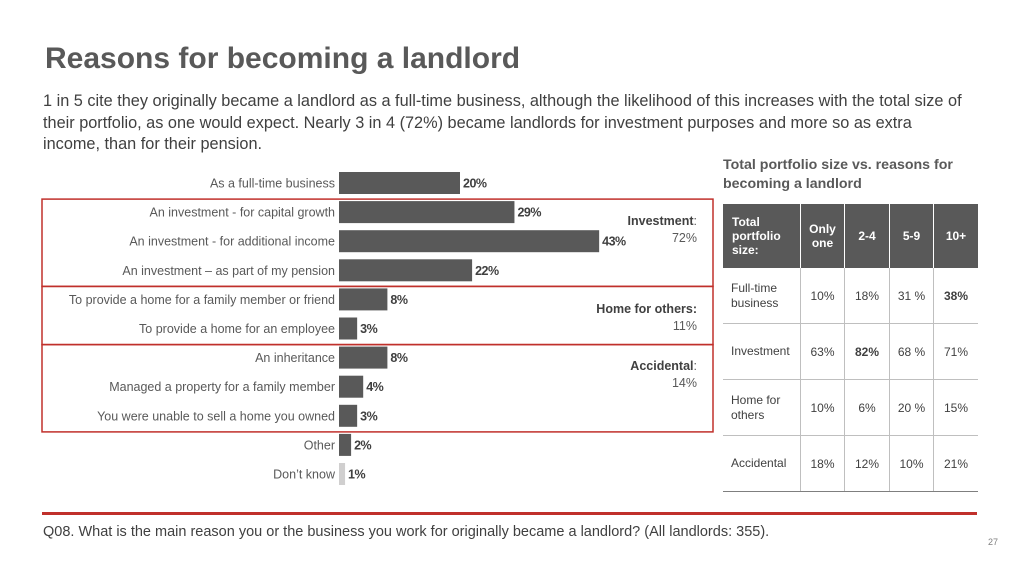  I want to click on data-label: 29%, so click(529, 213).